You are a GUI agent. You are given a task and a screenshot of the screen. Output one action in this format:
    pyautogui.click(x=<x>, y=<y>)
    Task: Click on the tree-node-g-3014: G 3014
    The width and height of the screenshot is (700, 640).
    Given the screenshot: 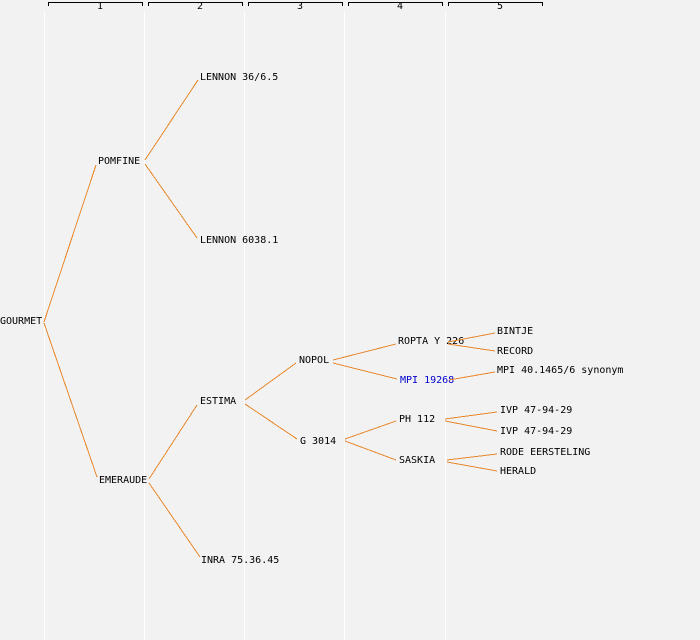 What is the action you would take?
    pyautogui.click(x=318, y=441)
    